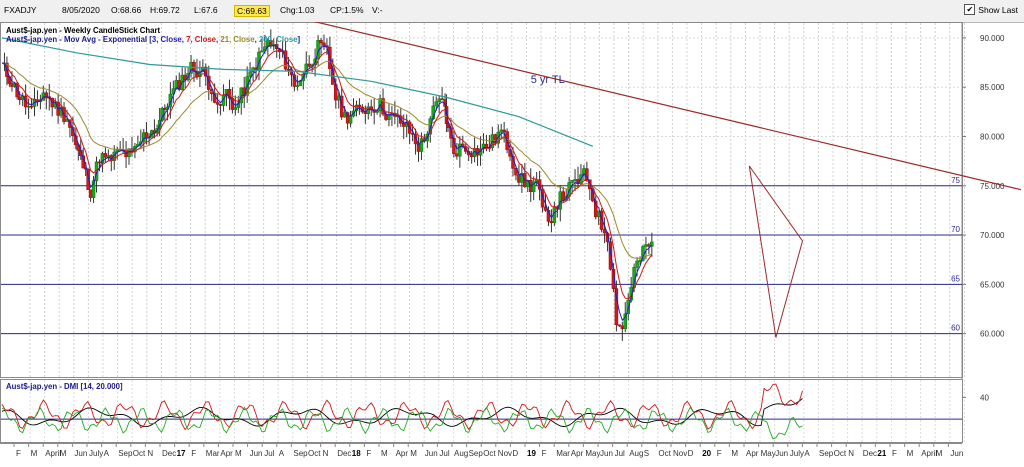 The height and width of the screenshot is (467, 1024). Describe the element at coordinates (797, 453) in the screenshot. I see `x-month-label: July` at that location.